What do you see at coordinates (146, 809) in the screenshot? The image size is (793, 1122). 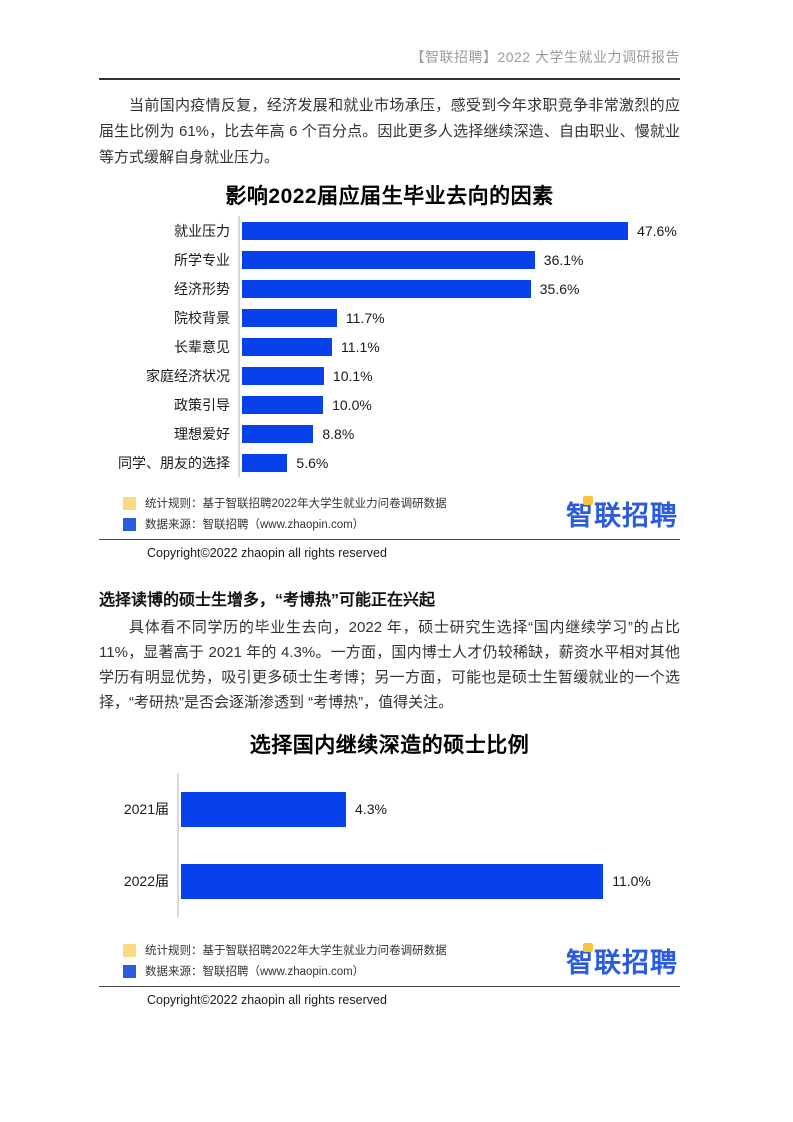 I see `category-label: 2021届` at bounding box center [146, 809].